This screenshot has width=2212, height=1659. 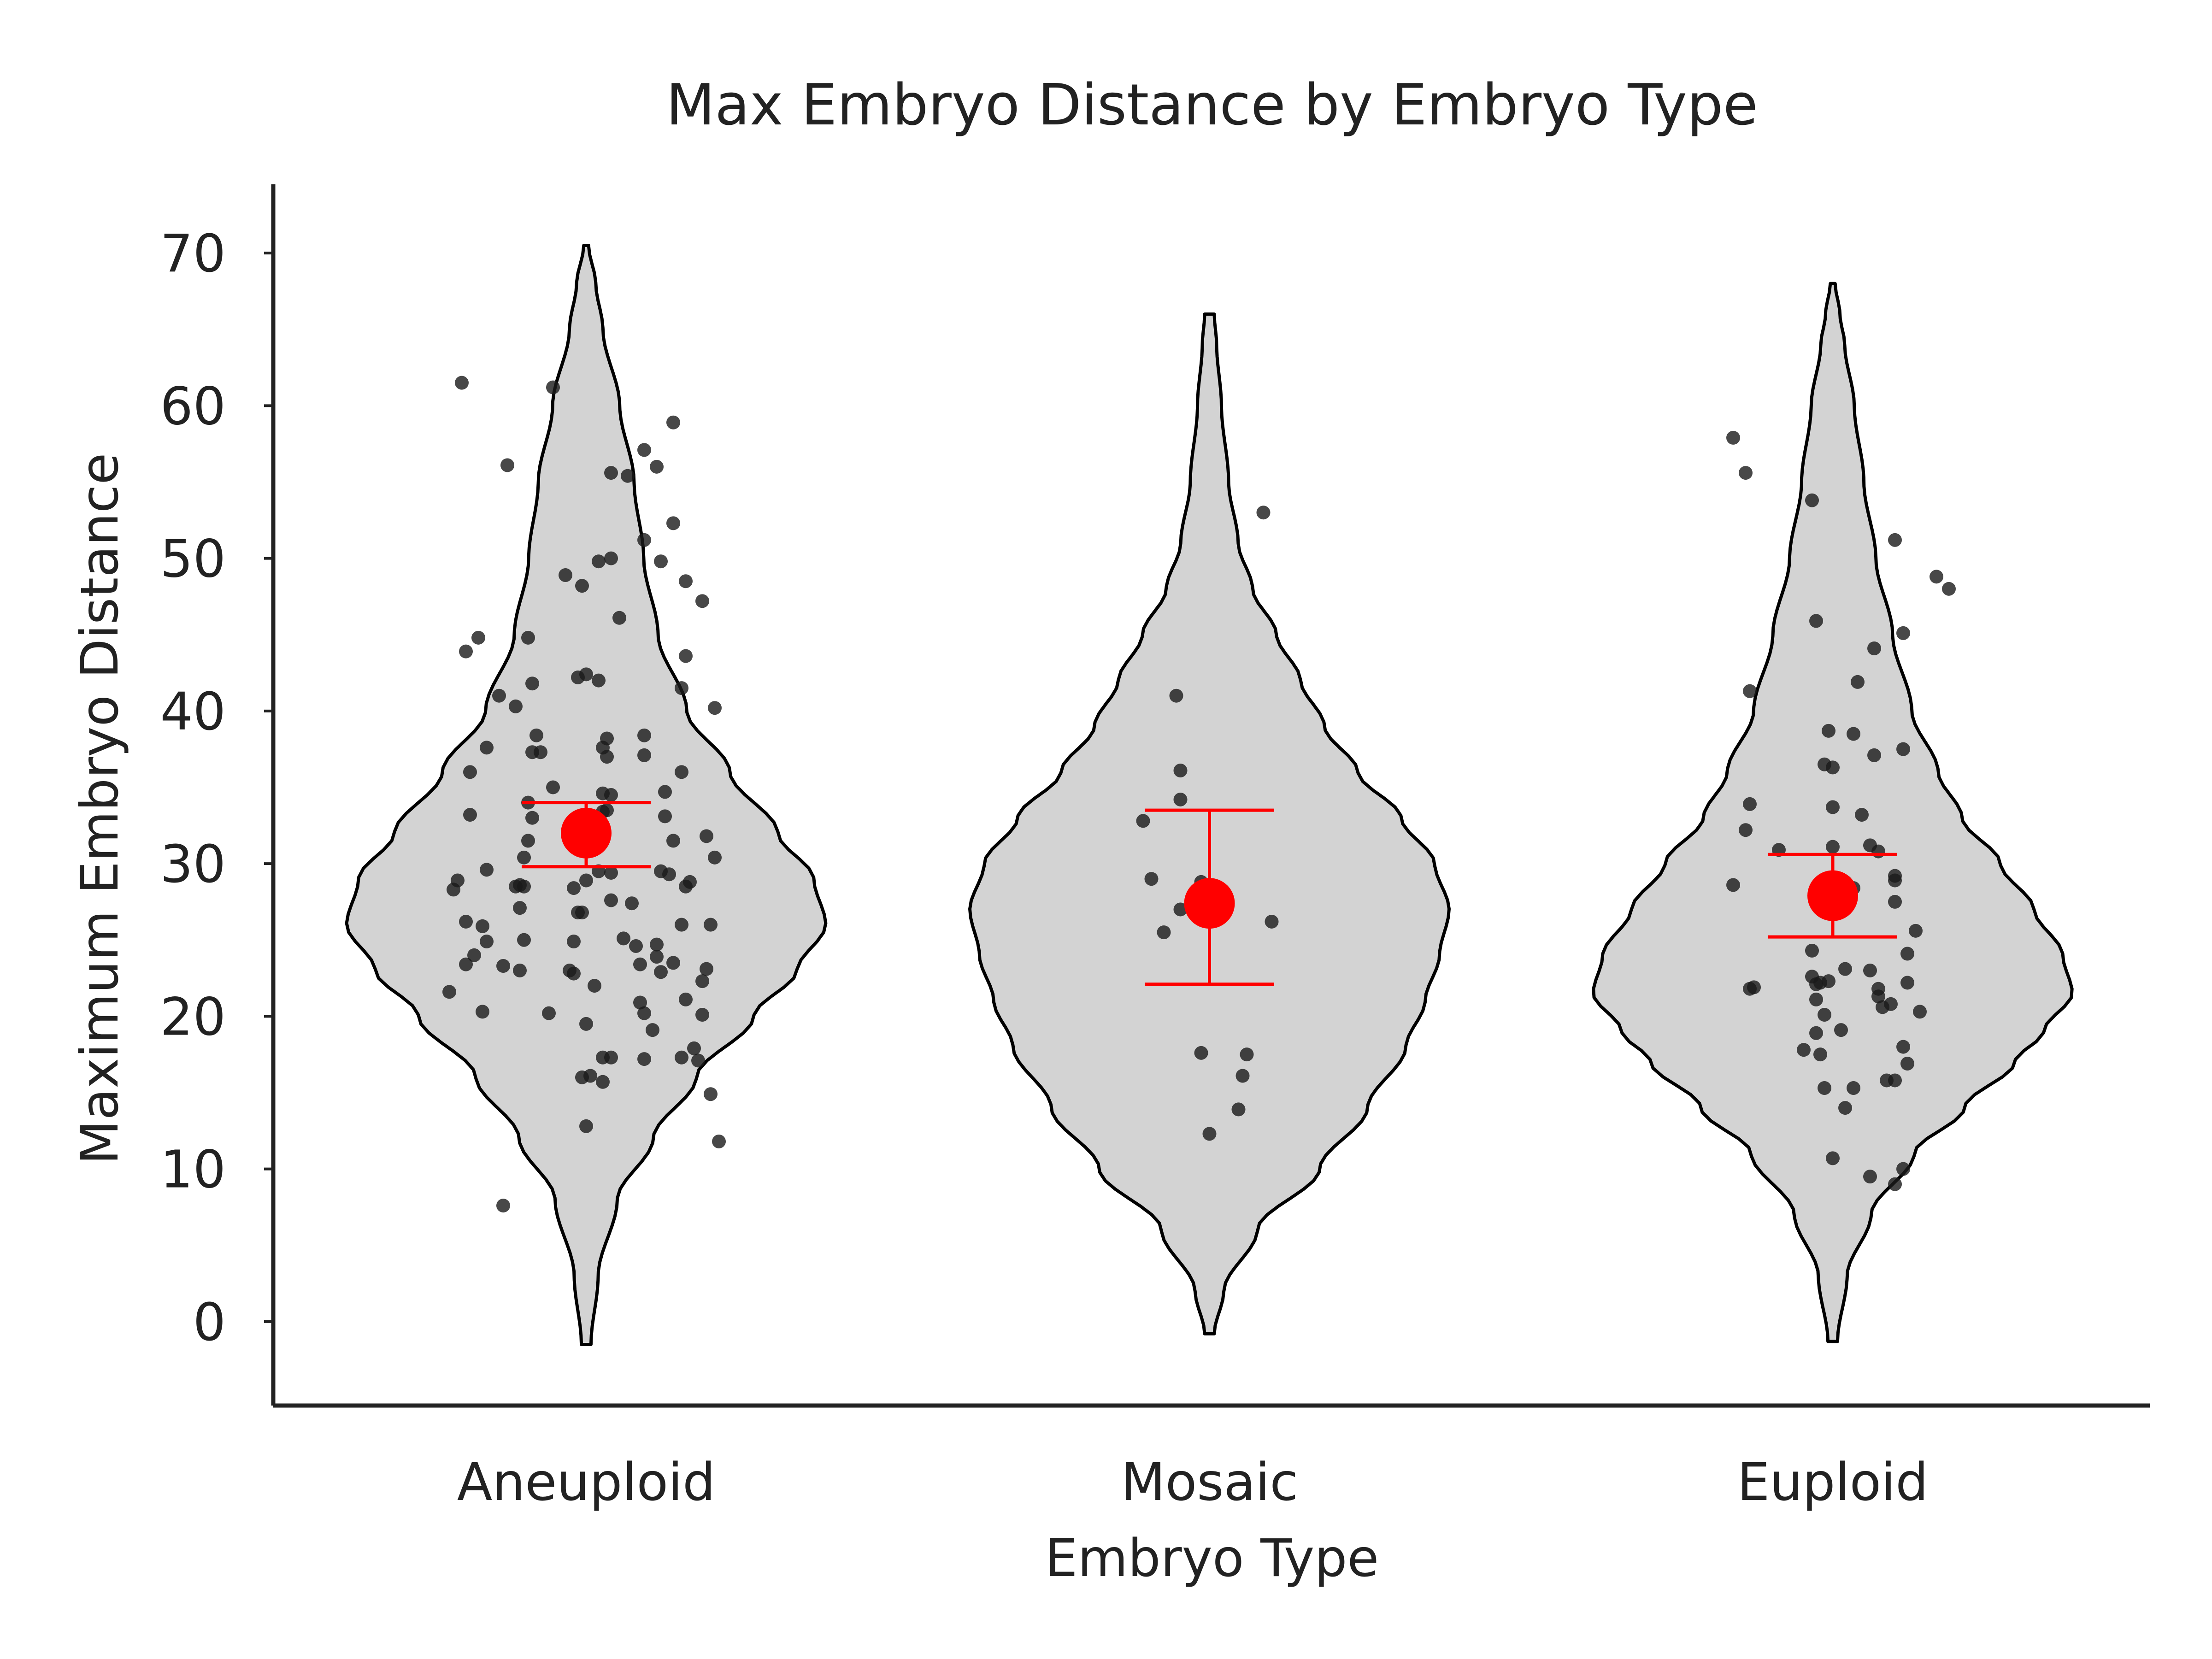 I want to click on chart-title: Max Embryo Distance by Embryo Type, so click(x=1212, y=105).